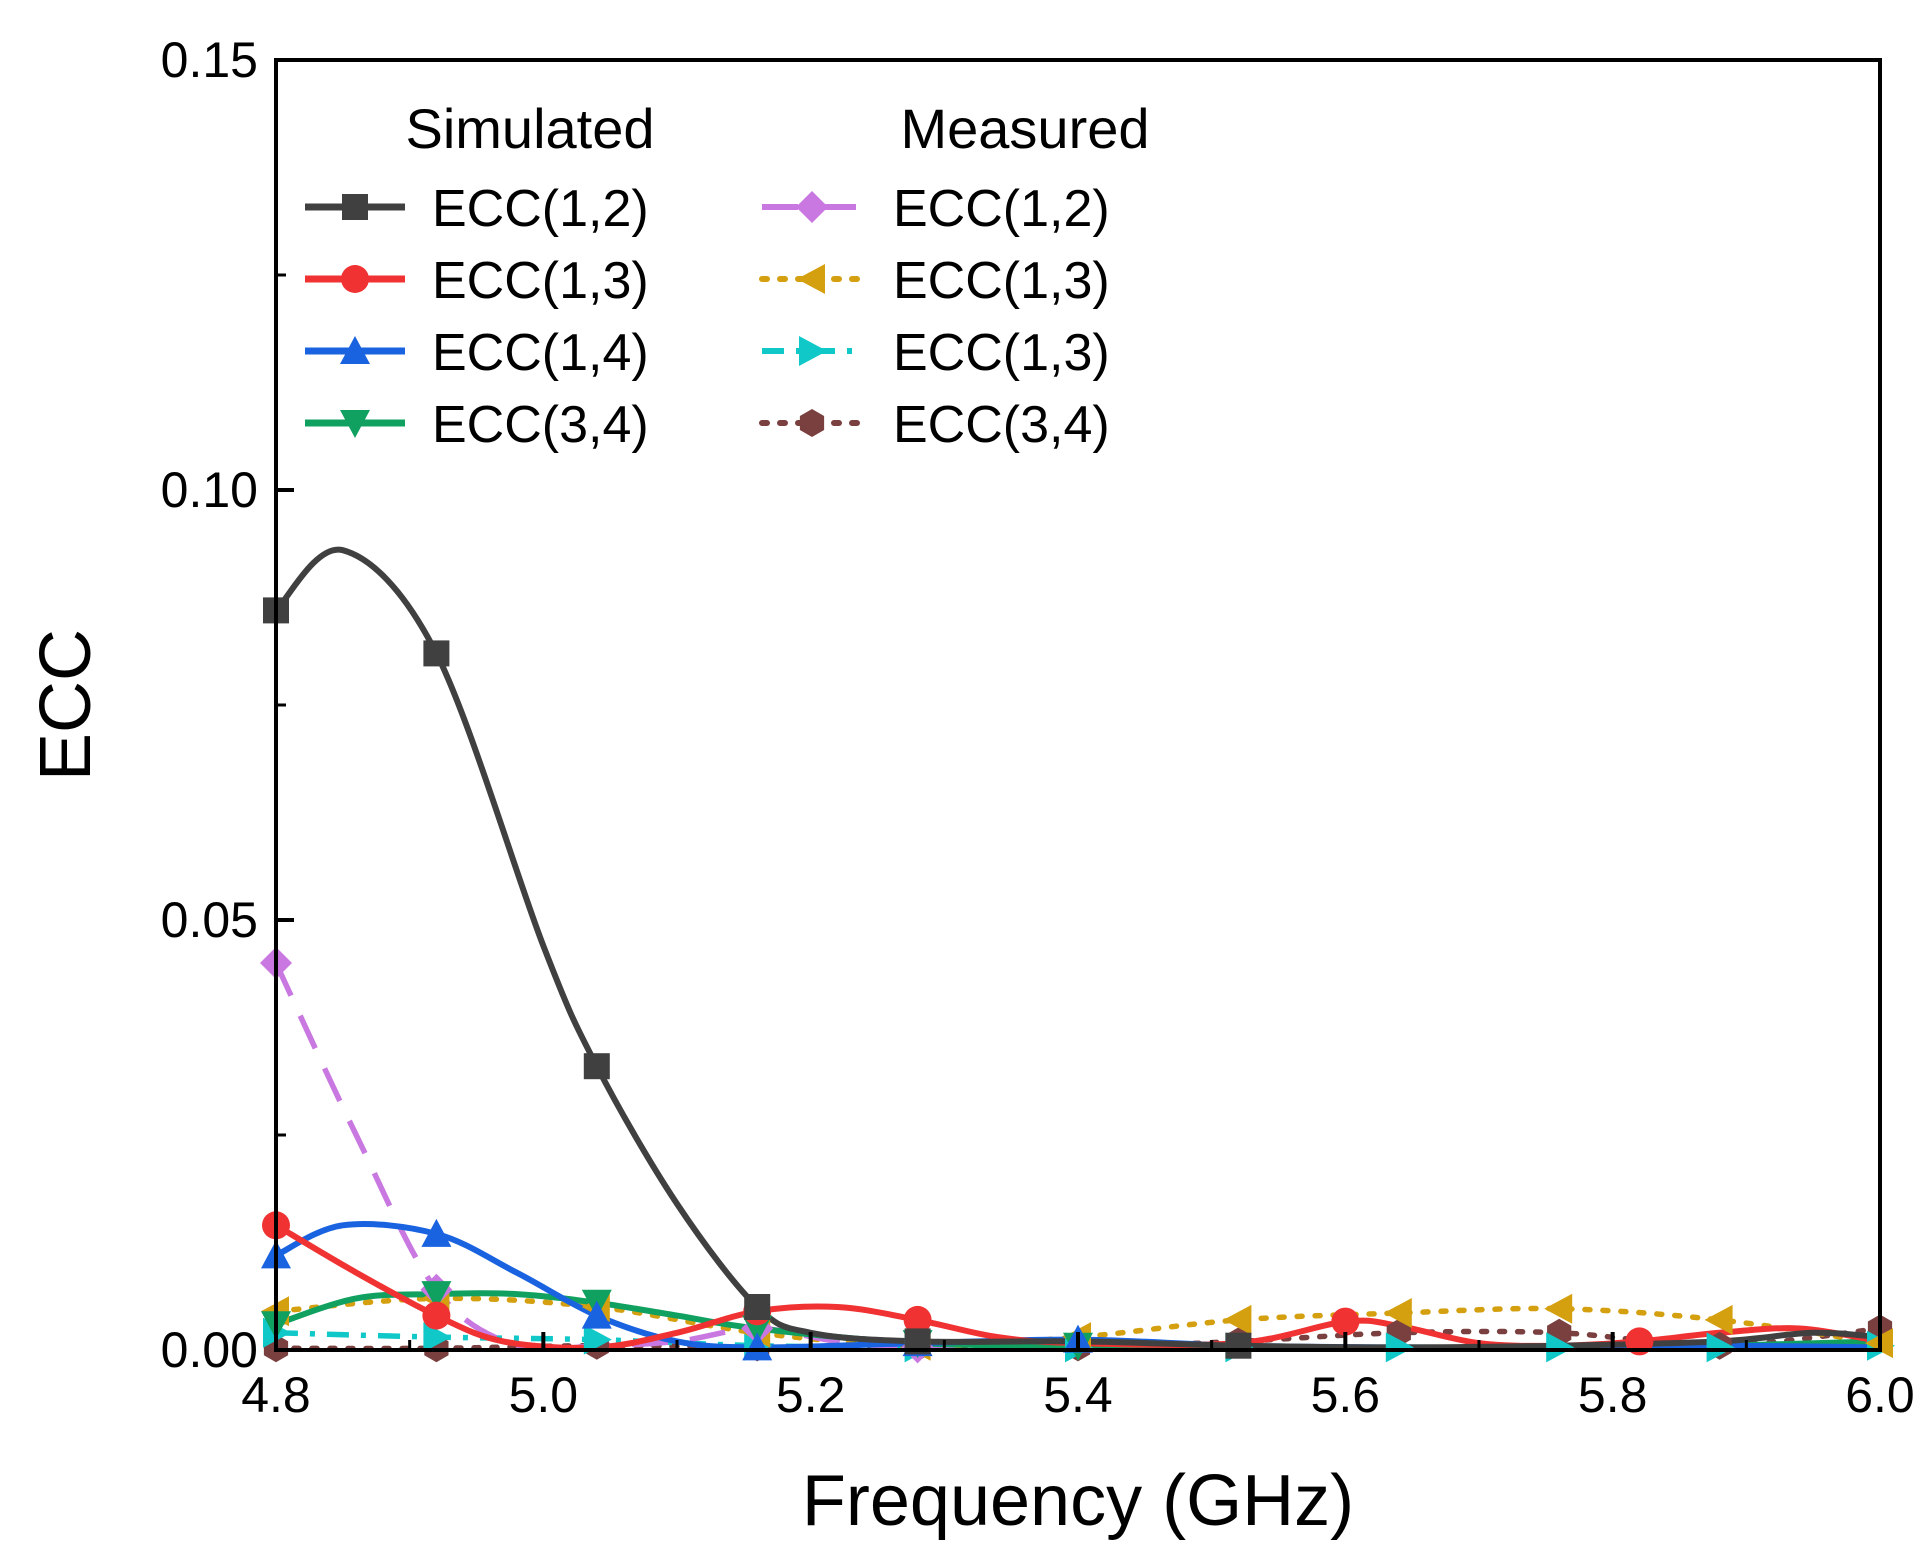 Image resolution: width=1931 pixels, height=1558 pixels. Describe the element at coordinates (1613, 1395) in the screenshot. I see `x-tick-label: 5.8` at that location.